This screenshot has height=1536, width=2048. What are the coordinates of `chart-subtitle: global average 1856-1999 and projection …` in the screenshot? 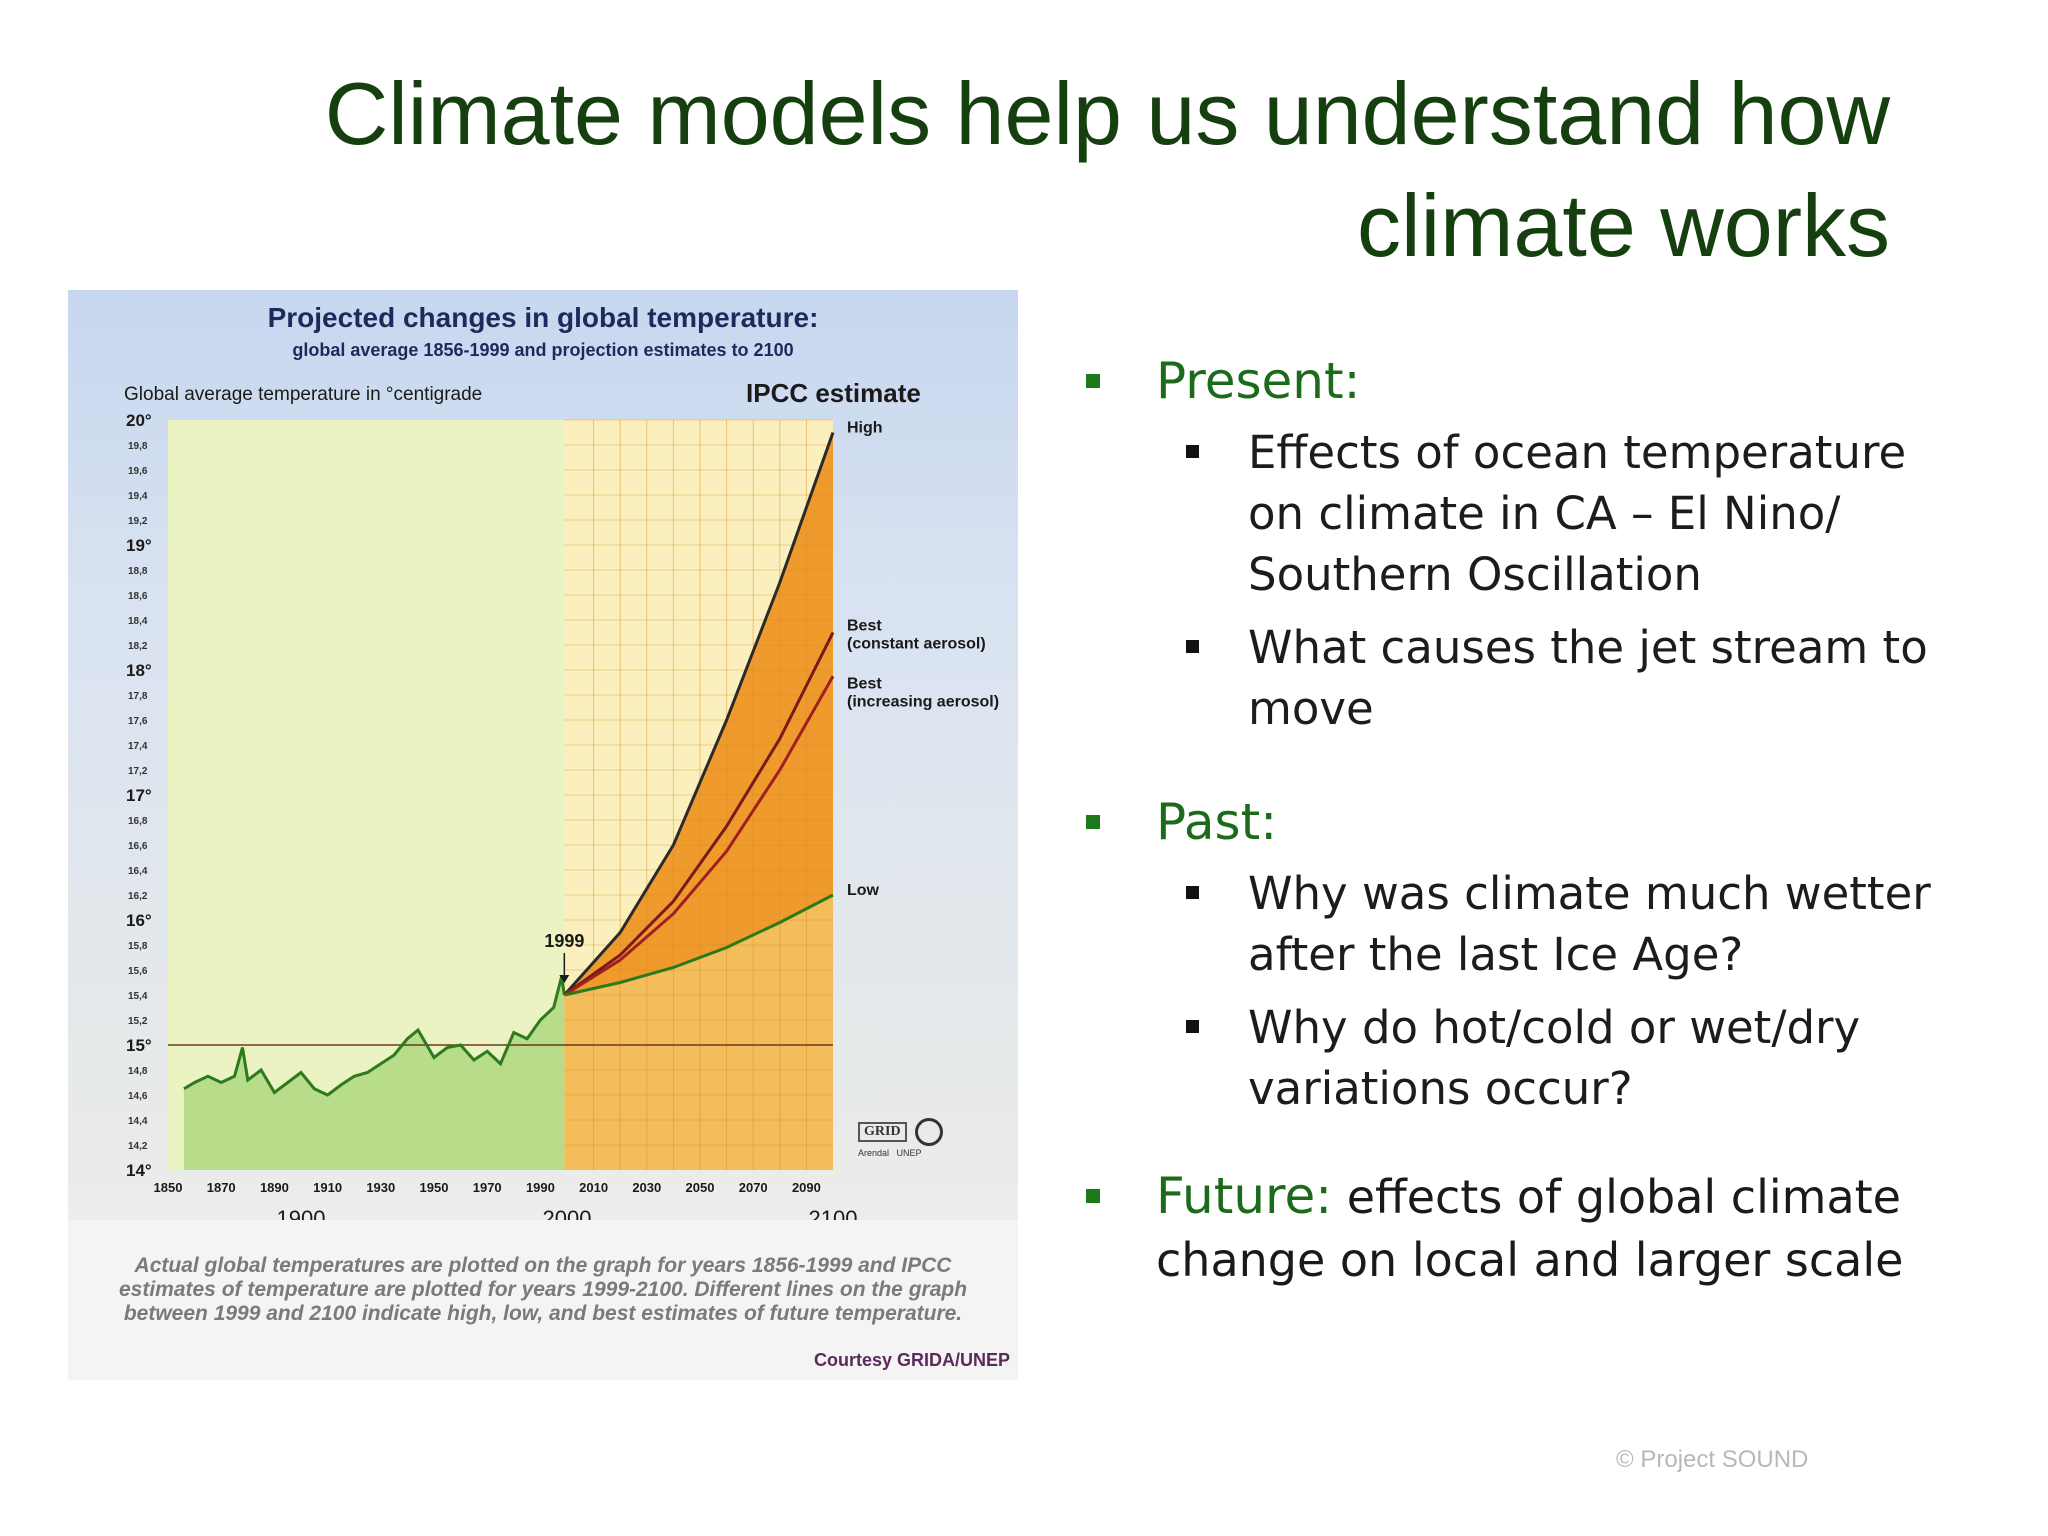 It's located at (543, 350).